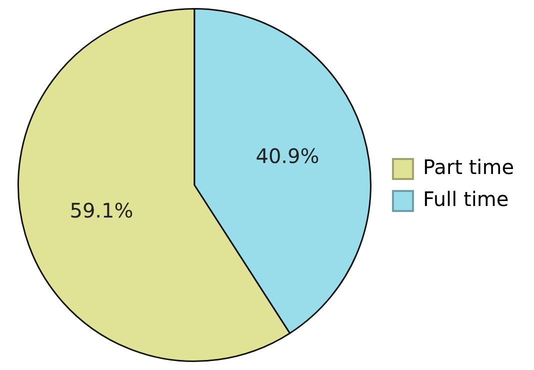 The height and width of the screenshot is (370, 534). I want to click on data-label: 59.1%, so click(102, 210).